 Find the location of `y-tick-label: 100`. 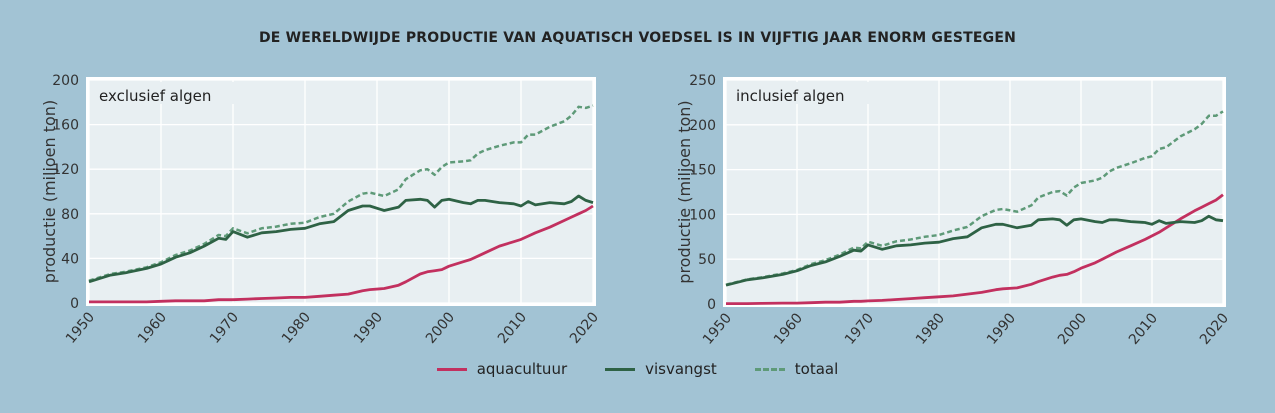

y-tick-label: 100 is located at coordinates (702, 215).